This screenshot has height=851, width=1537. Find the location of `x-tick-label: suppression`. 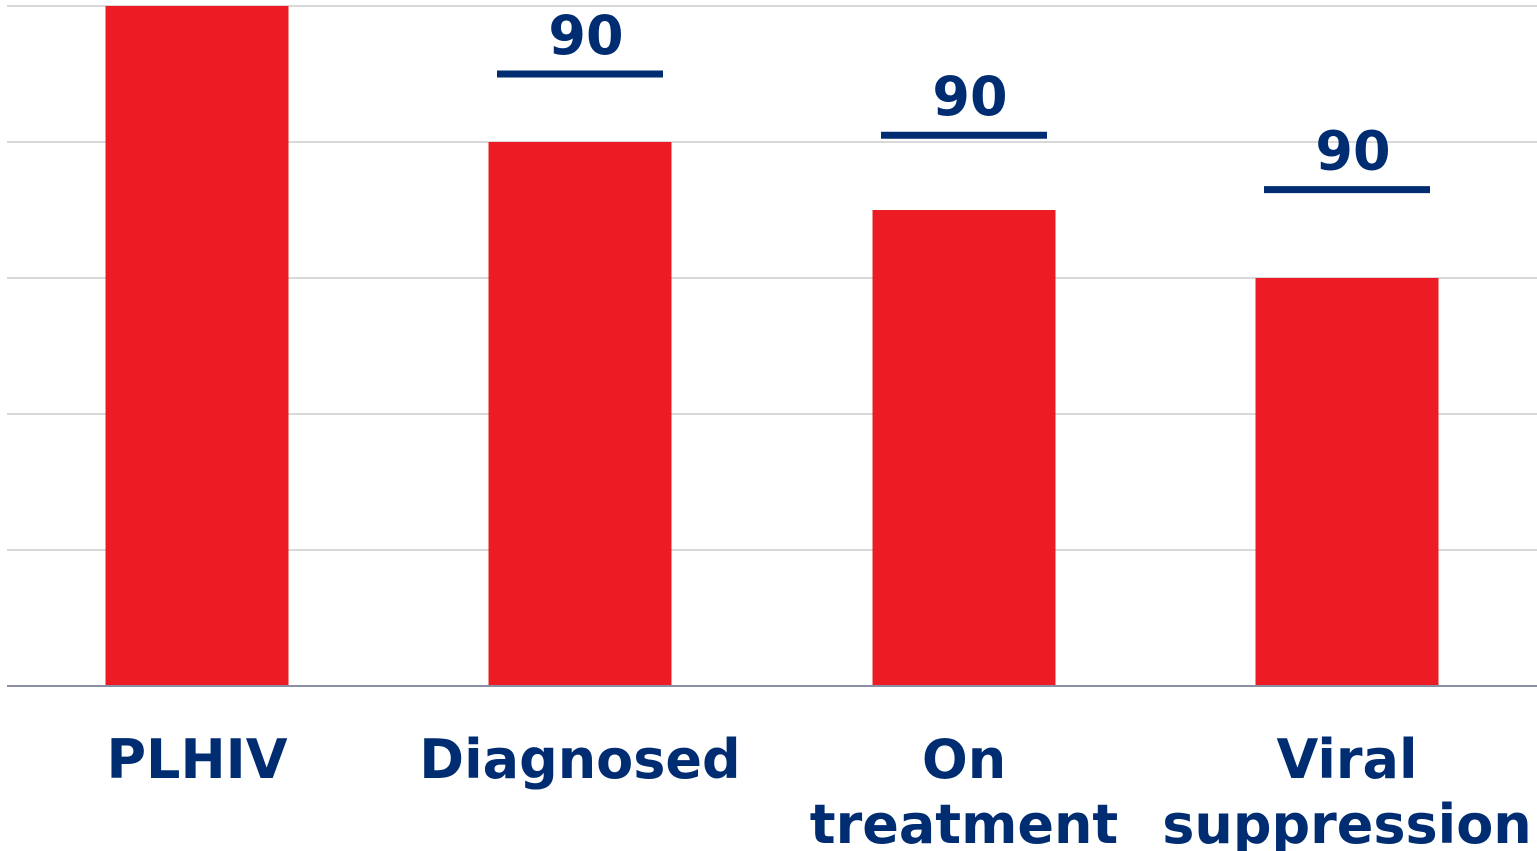

x-tick-label: suppression is located at coordinates (1346, 822).